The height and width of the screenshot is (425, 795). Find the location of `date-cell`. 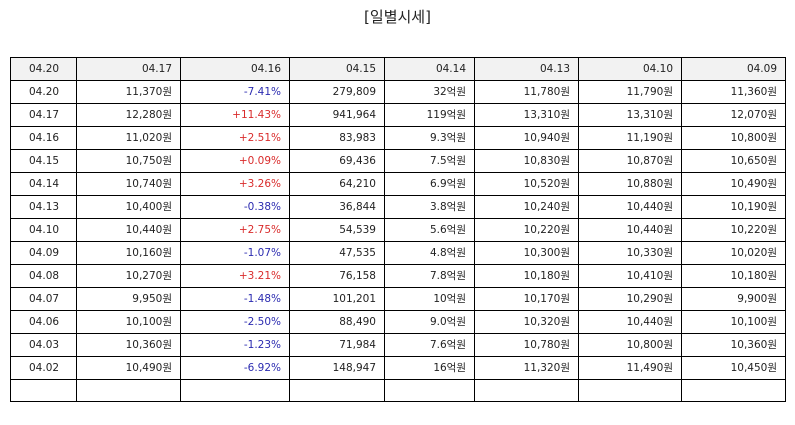

date-cell is located at coordinates (43, 390).